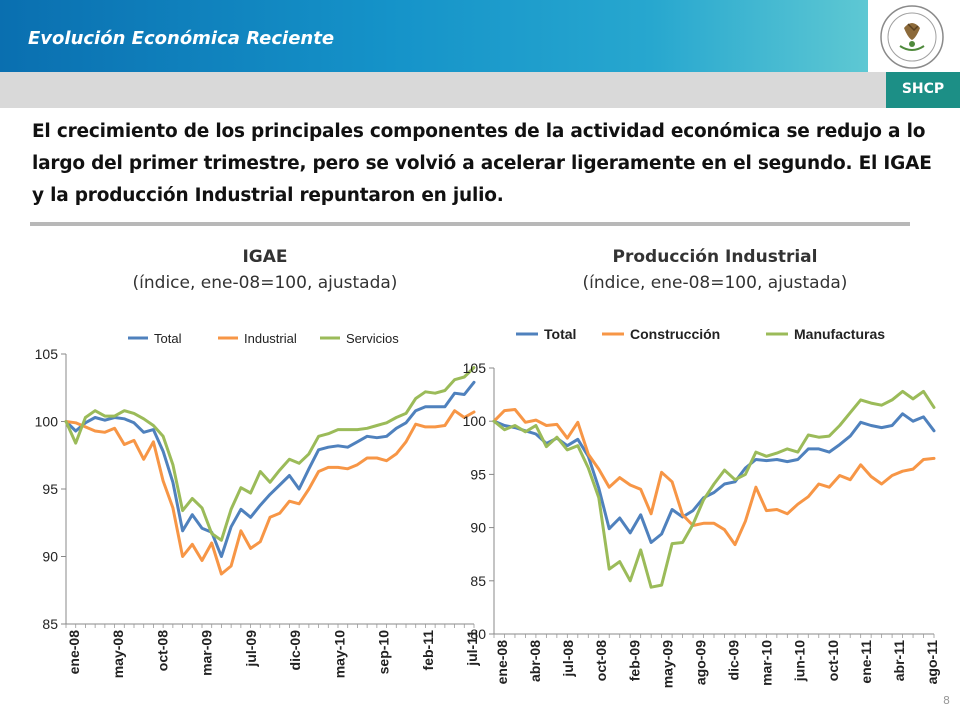 The image size is (960, 720). I want to click on igae-x-tick-label: oct-08, so click(162, 650).